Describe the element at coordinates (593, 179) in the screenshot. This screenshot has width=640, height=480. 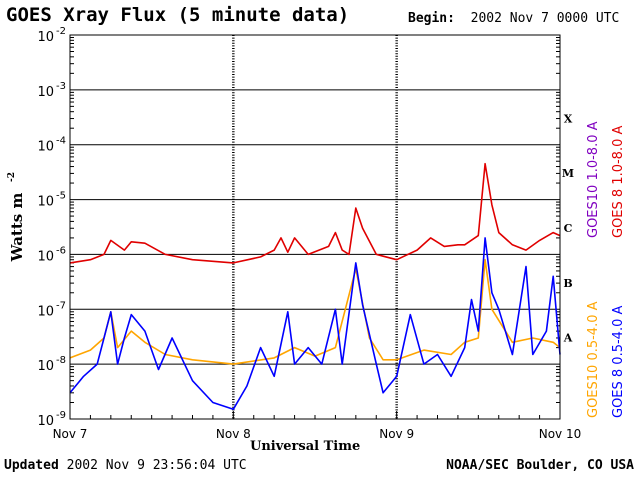
I see `legend-entry: GOES10 1.0-8.0 A` at that location.